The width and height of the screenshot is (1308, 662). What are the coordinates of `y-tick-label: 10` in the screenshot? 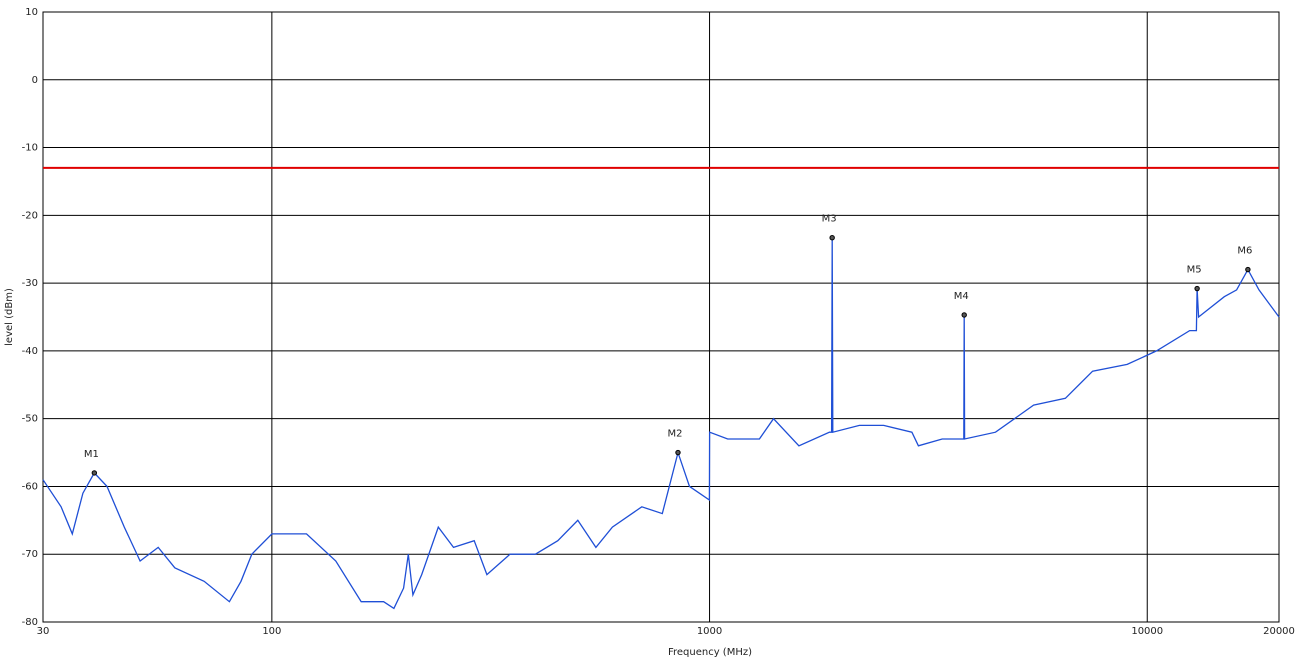 It's located at (31, 12).